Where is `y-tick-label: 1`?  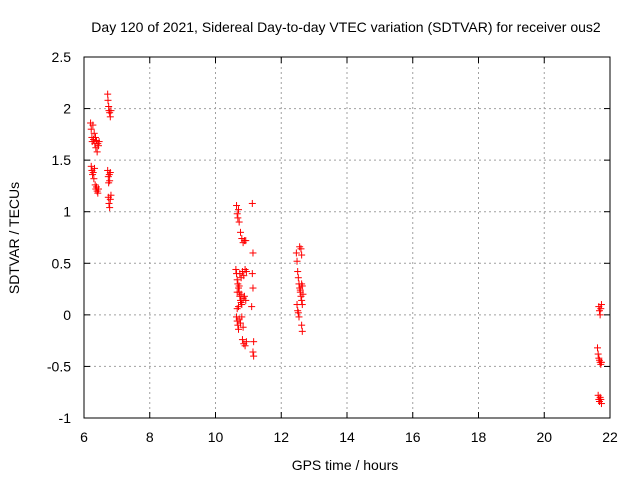
y-tick-label: 1 is located at coordinates (67, 212).